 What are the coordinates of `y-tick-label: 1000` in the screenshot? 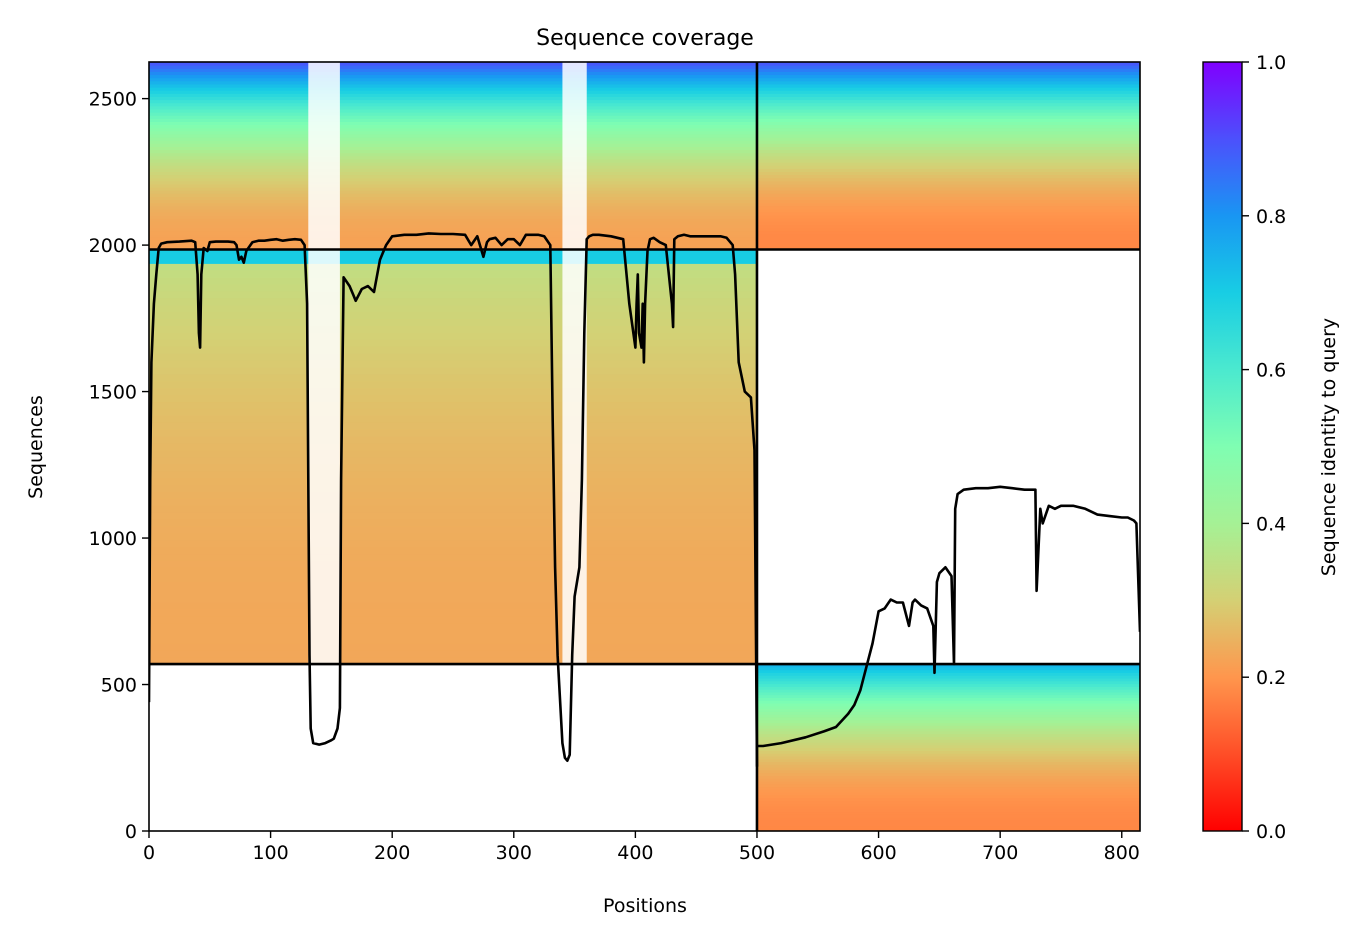 It's located at (113, 539).